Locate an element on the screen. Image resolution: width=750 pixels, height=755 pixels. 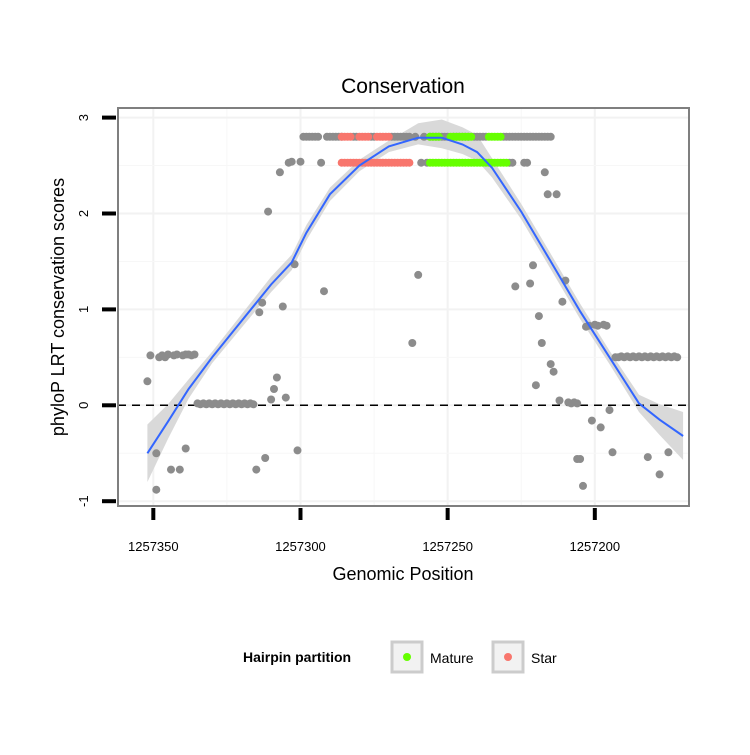
x-tick-label: 1257250 is located at coordinates (447, 546).